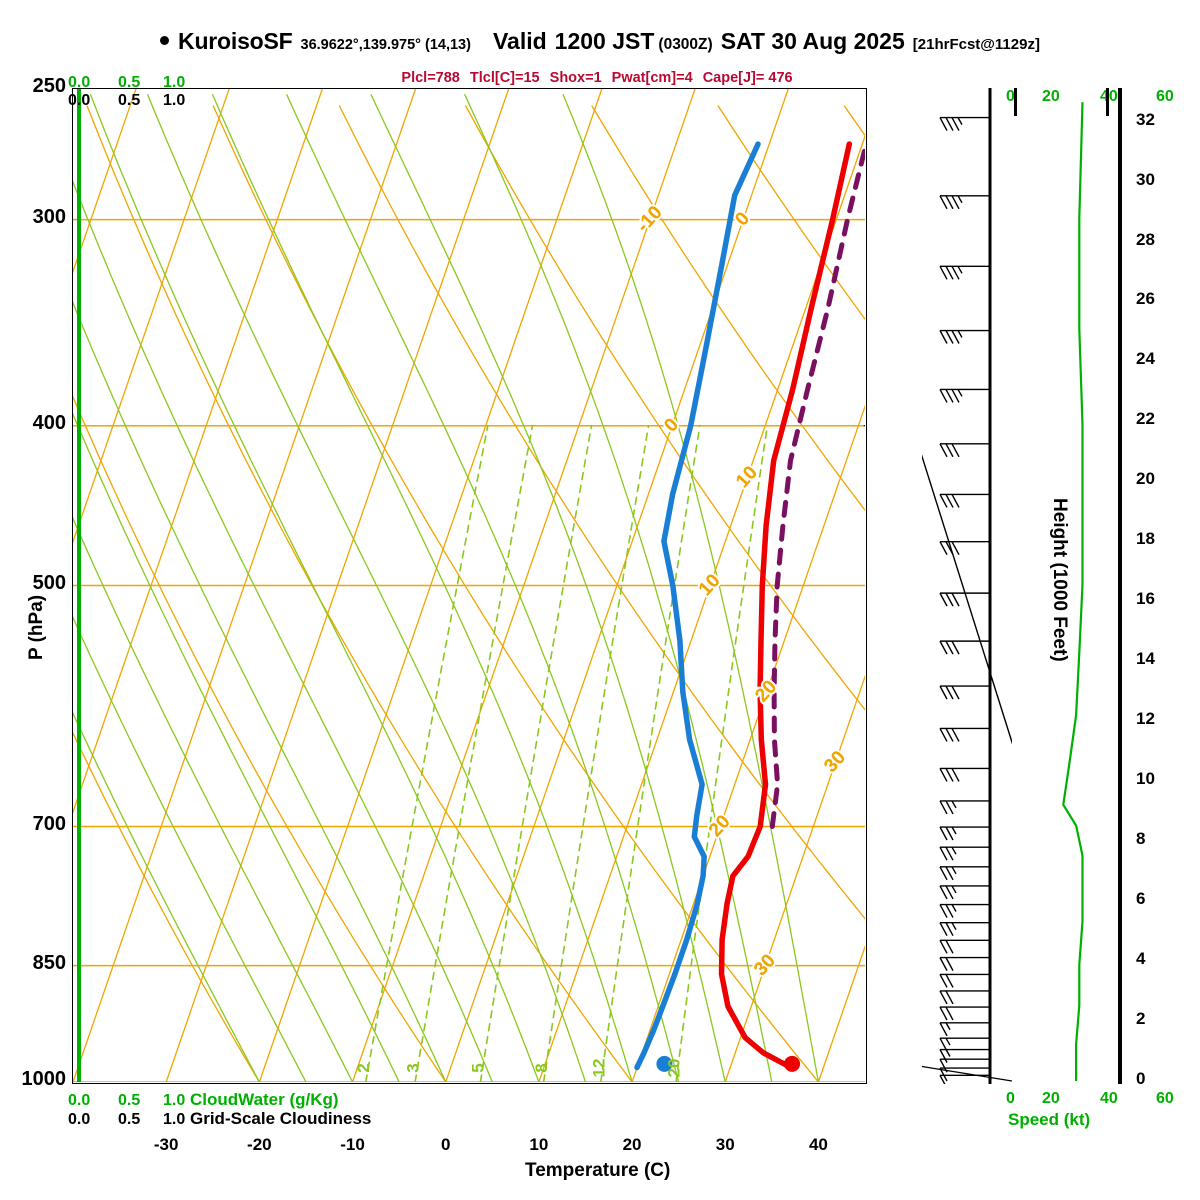  Describe the element at coordinates (685, 44) in the screenshot. I see `valid-zulu: (0300Z)` at that location.